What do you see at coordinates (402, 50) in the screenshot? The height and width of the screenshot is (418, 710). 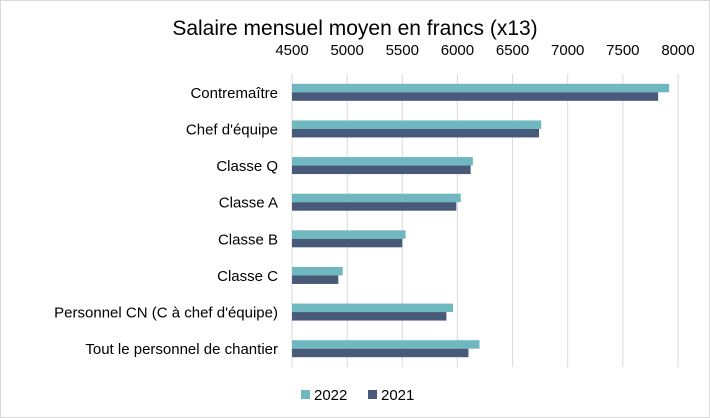 I see `x-tick-label: 5500` at bounding box center [402, 50].